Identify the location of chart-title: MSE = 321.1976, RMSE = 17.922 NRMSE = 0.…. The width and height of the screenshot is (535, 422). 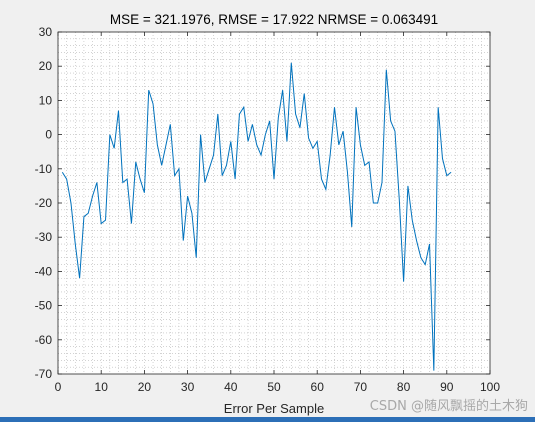
(274, 19).